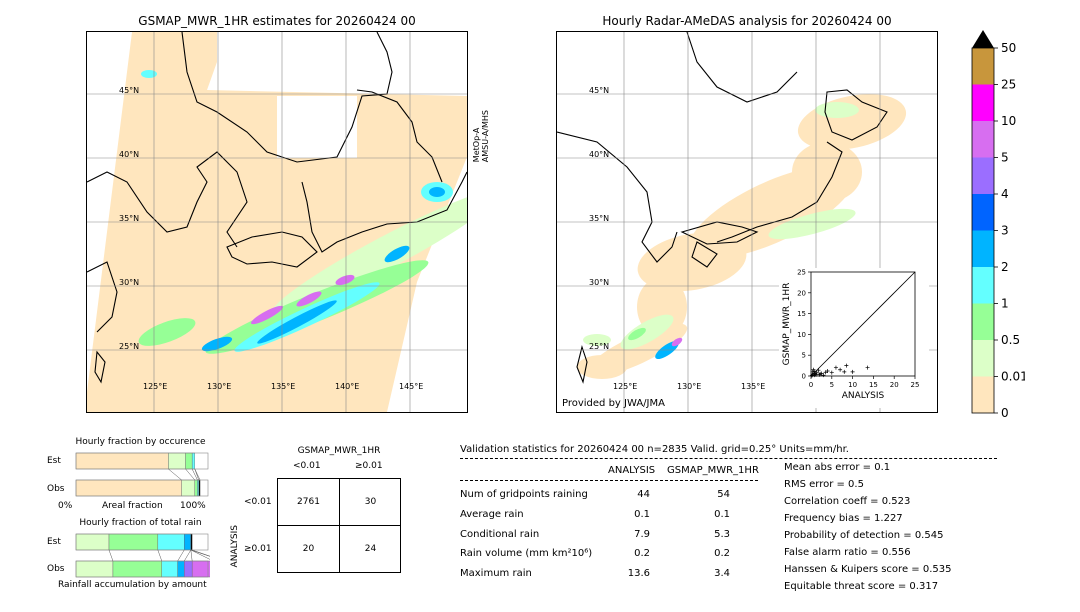 The height and width of the screenshot is (612, 1080). I want to click on score-2: Correlation coeff = 0.523, so click(847, 501).